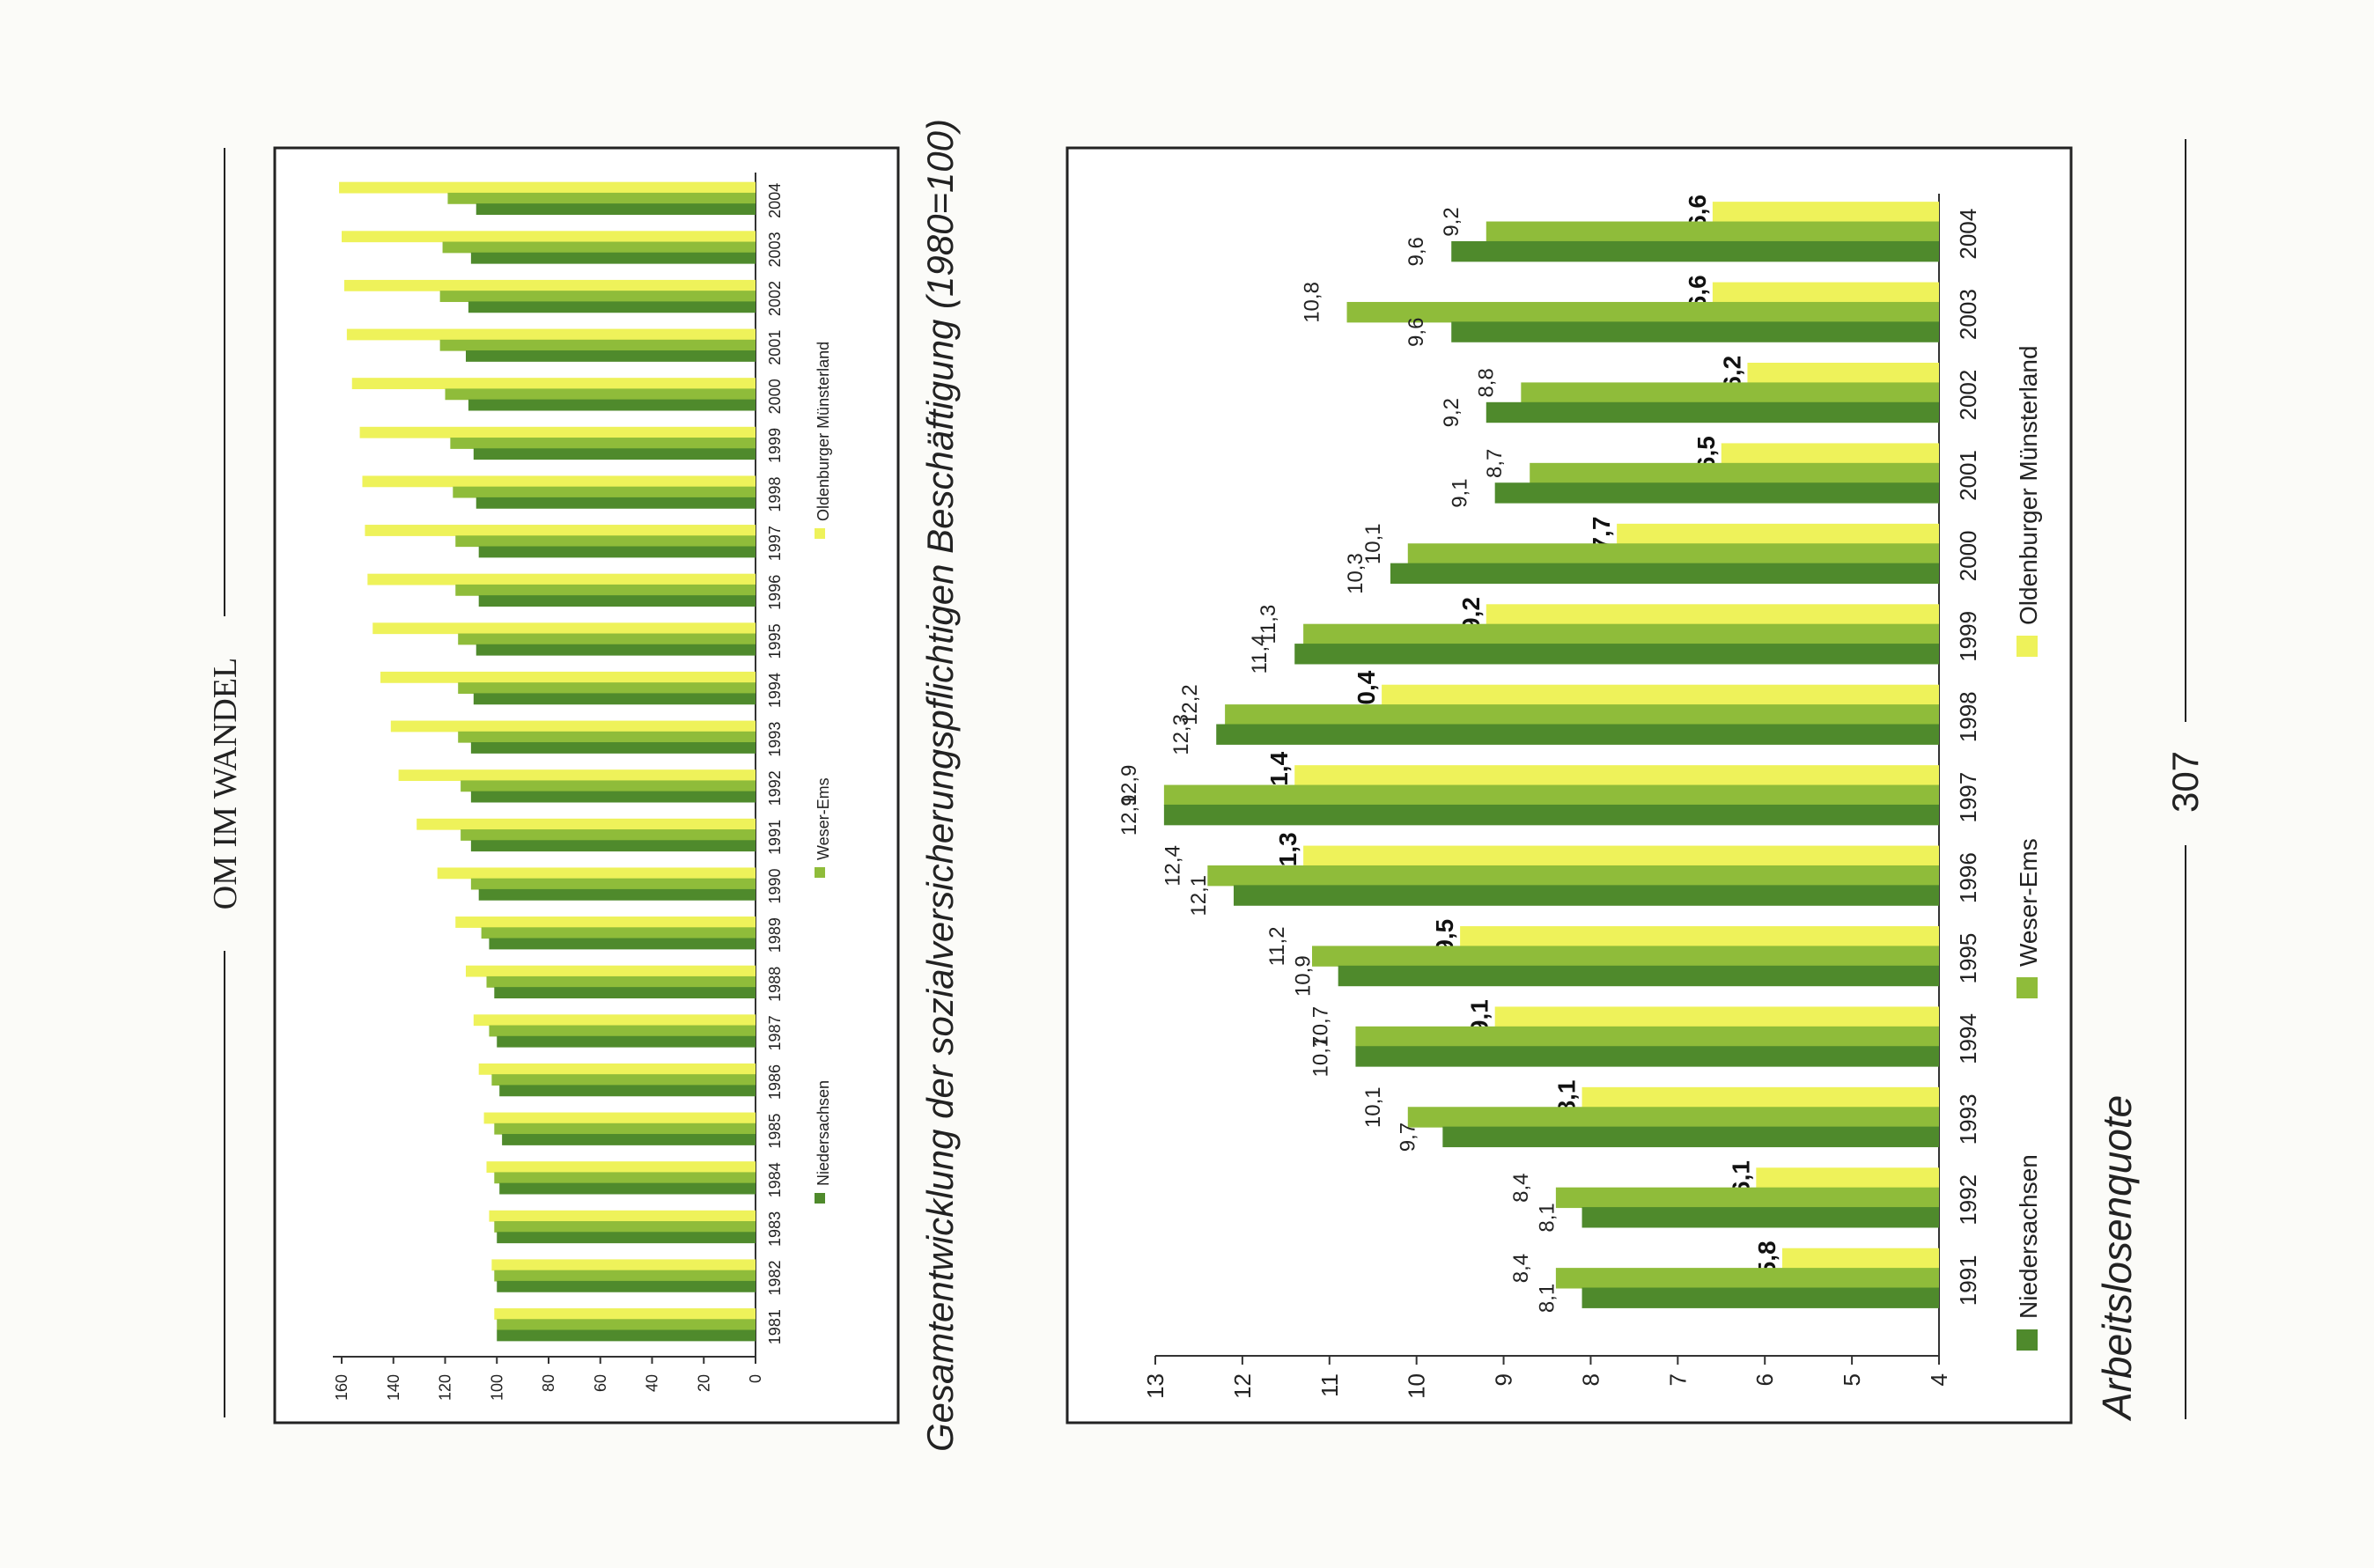 This screenshot has width=2374, height=1568. Describe the element at coordinates (775, 1032) in the screenshot. I see `chart1-category-label: 1987` at that location.